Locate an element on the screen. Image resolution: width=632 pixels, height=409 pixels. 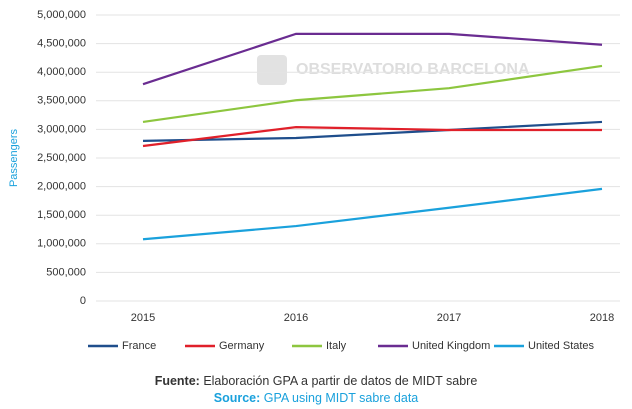
y-tick-label: 5,000,000 is located at coordinates (61, 15).